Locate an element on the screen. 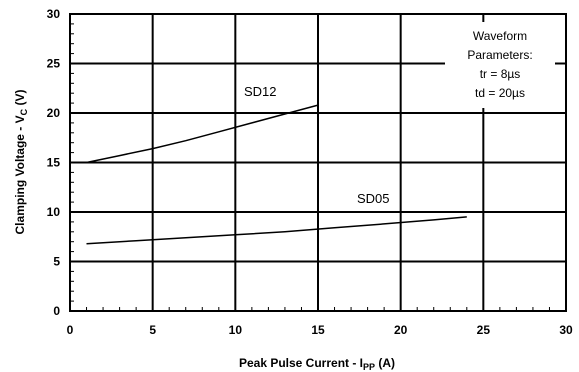  x-tick-label: 5 is located at coordinates (152, 330).